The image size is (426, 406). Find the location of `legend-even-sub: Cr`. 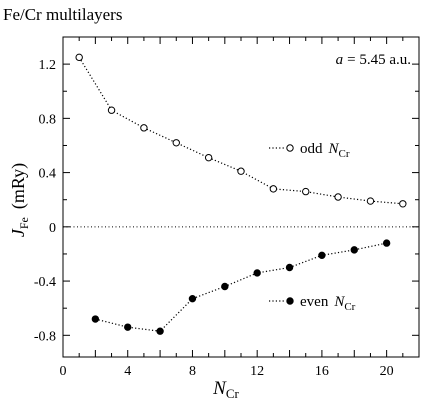

legend-even-sub: Cr is located at coordinates (349, 307).